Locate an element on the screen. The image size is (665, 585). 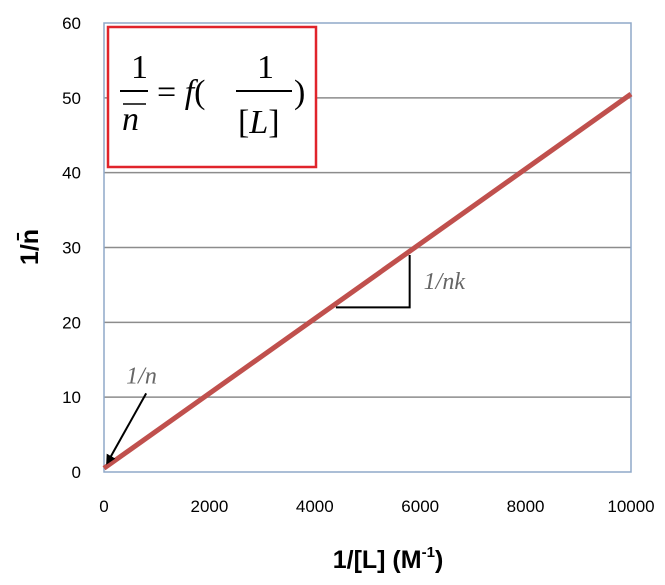
x-tick-label: 4000 is located at coordinates (315, 506).